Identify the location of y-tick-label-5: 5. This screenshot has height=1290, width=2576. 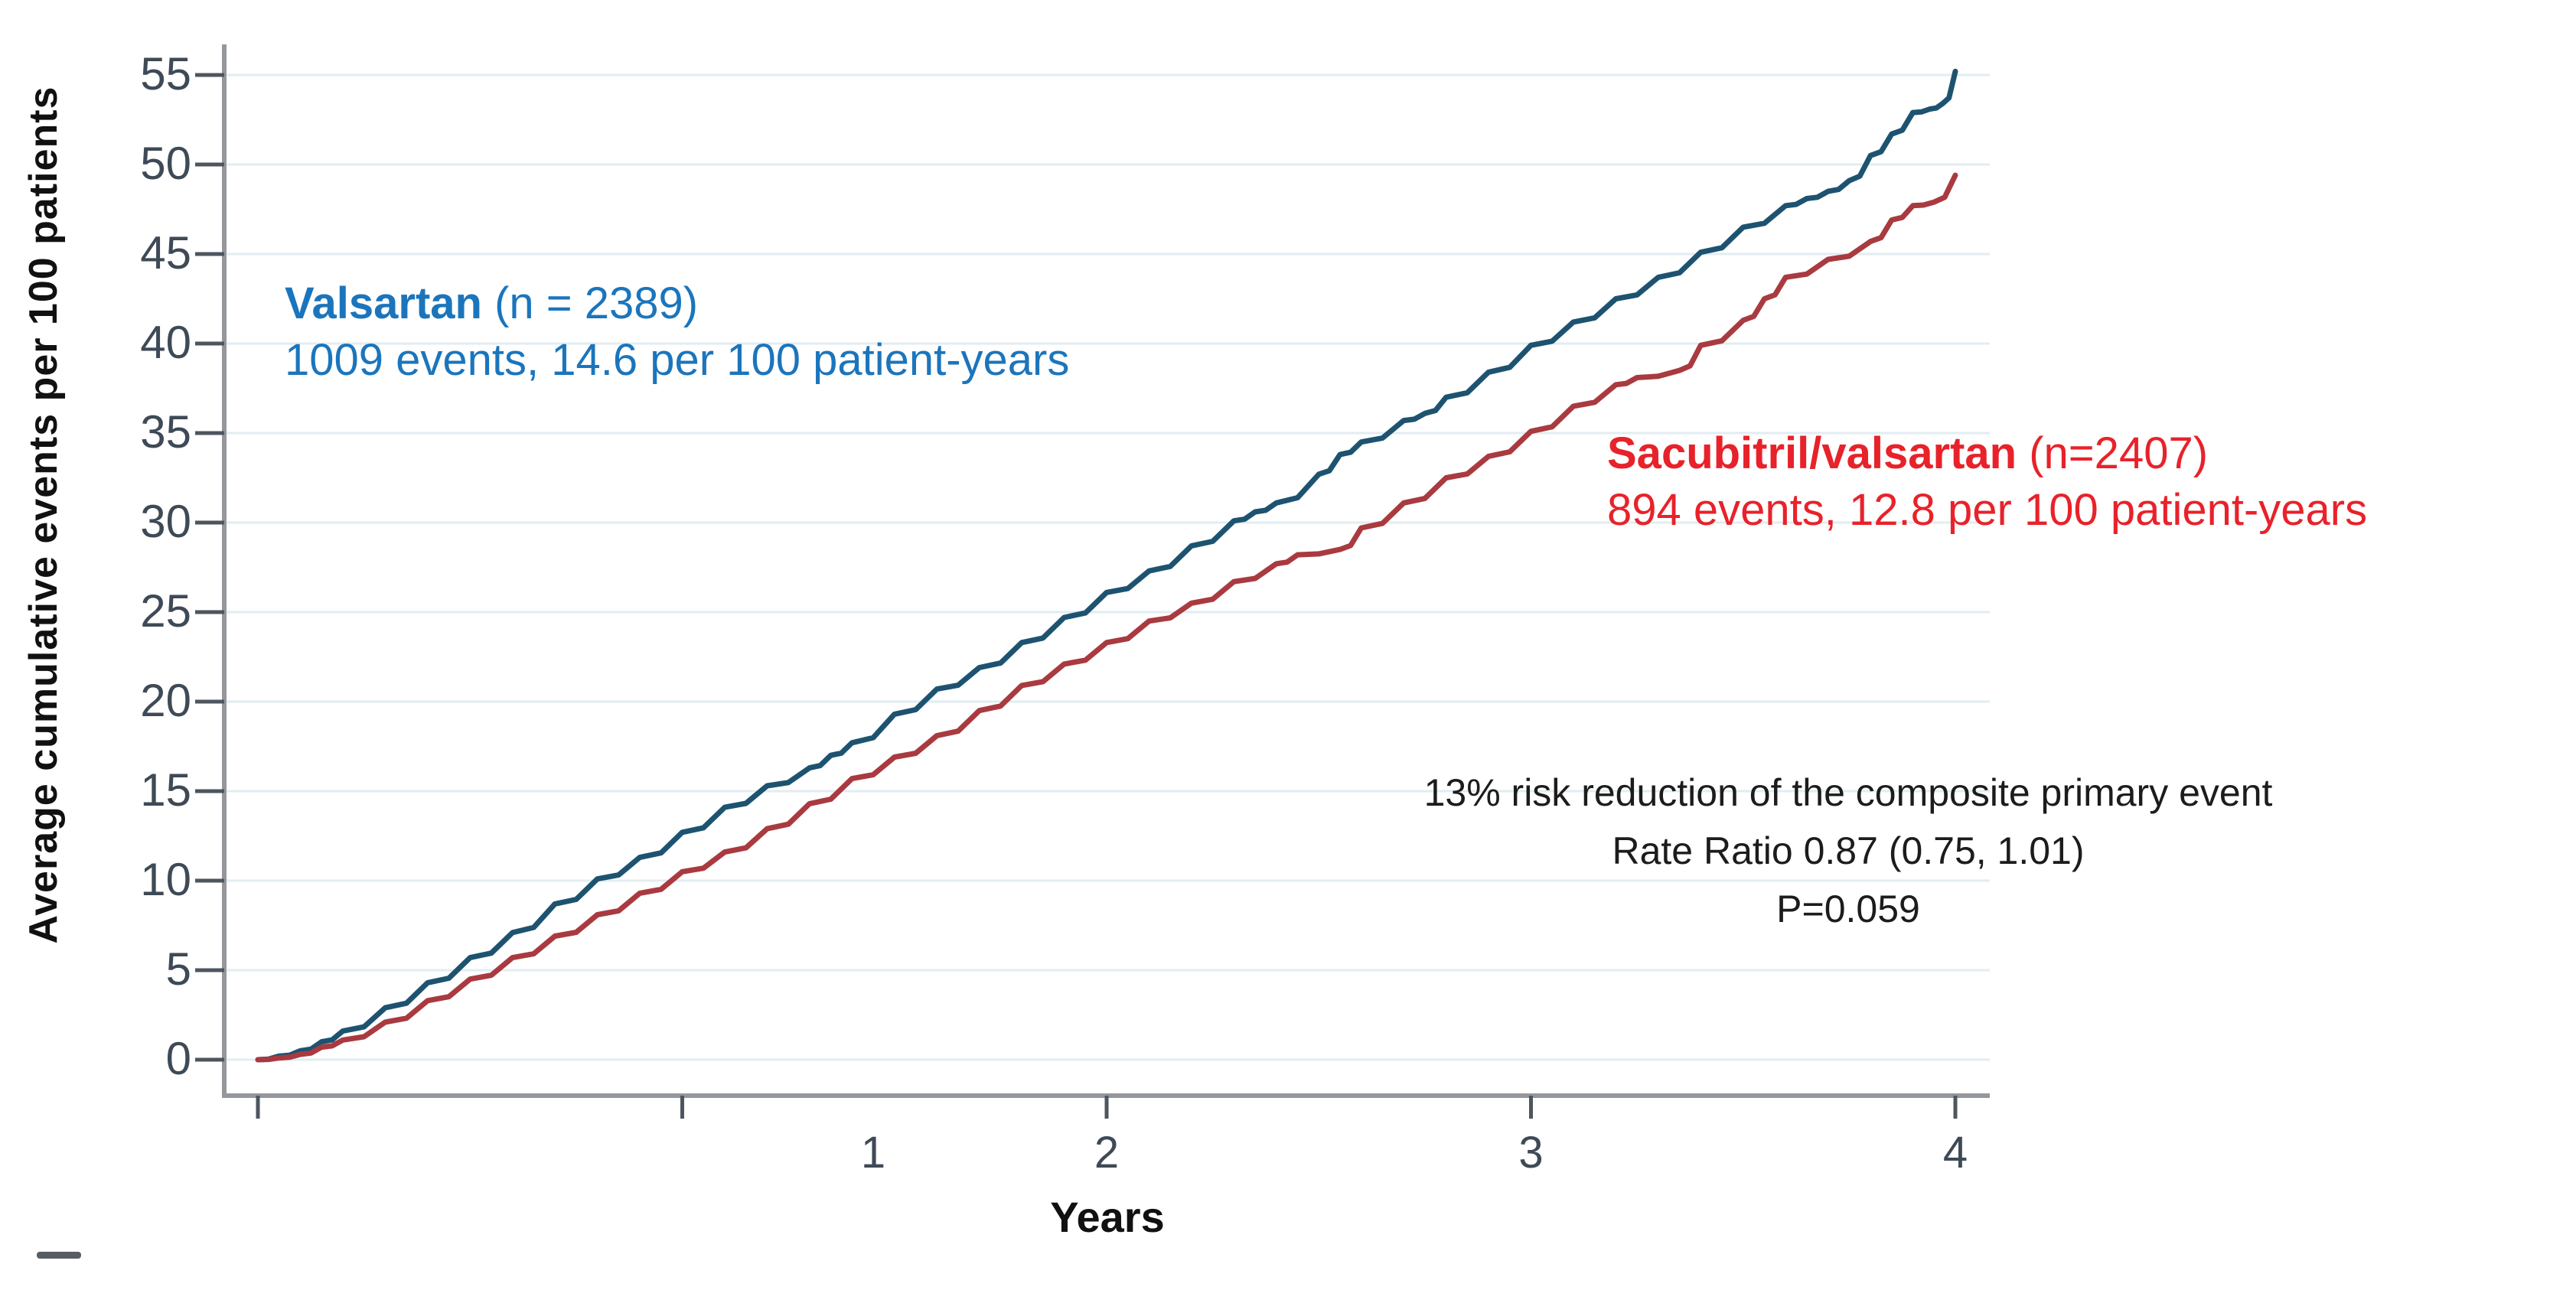
(178, 969).